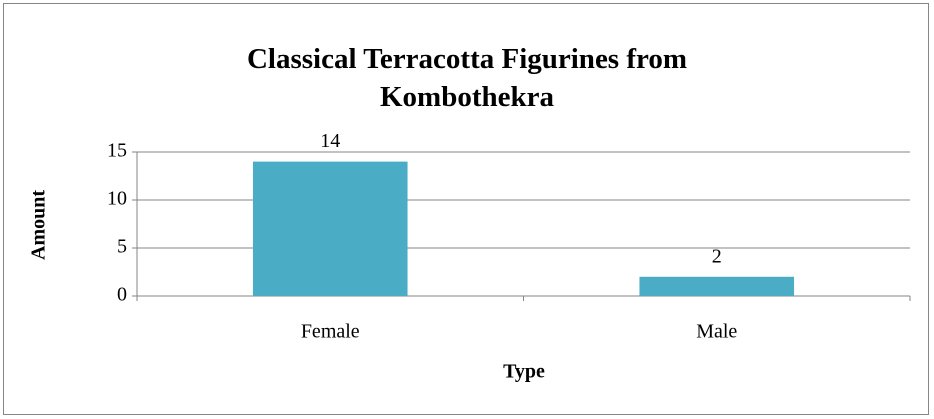 This screenshot has width=934, height=419. What do you see at coordinates (330, 332) in the screenshot?
I see `x-tick-label: Female` at bounding box center [330, 332].